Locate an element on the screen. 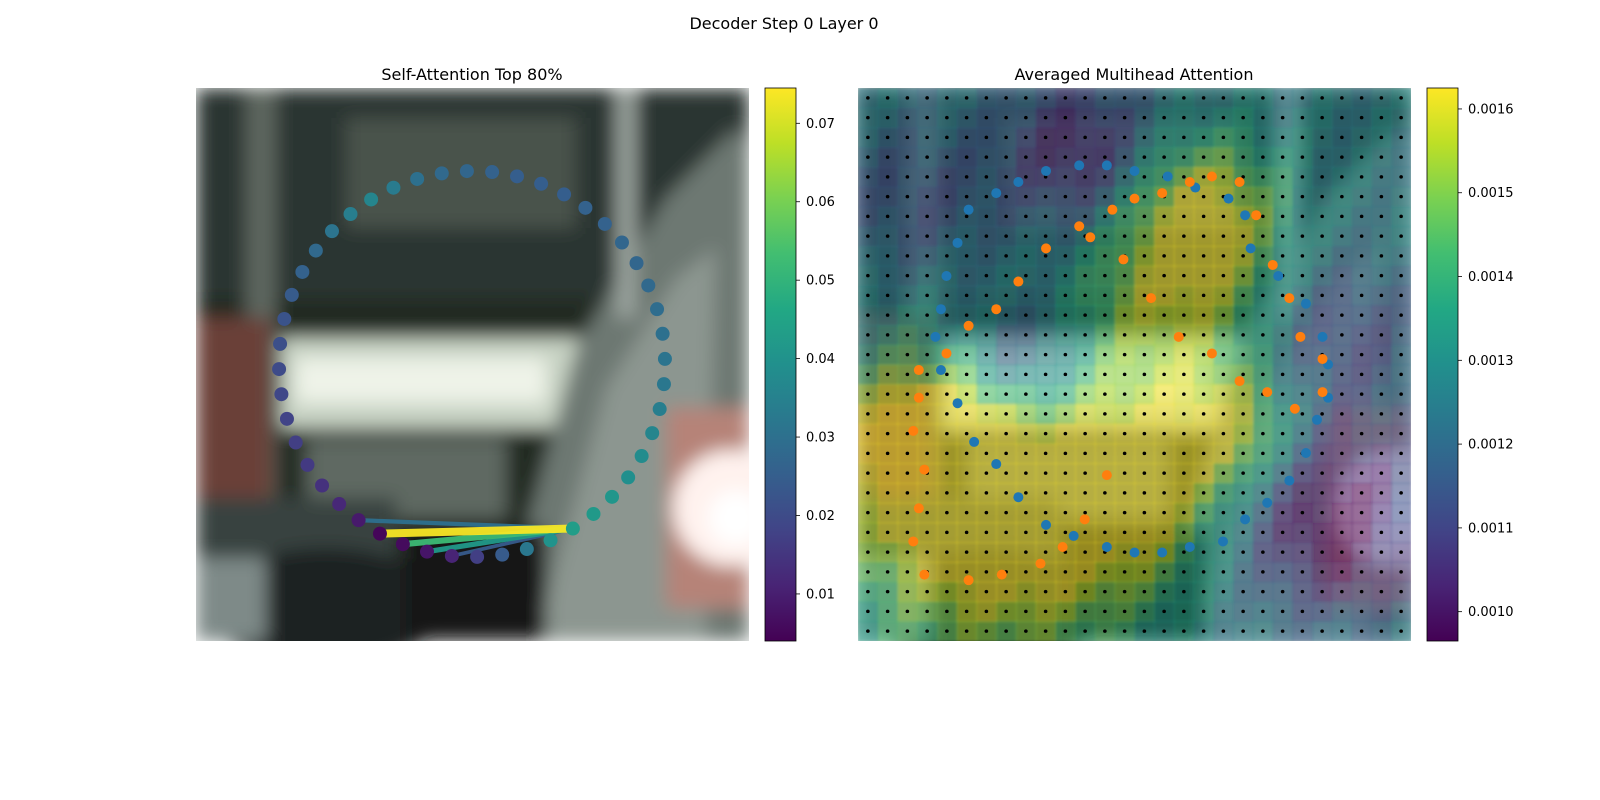  colorbar-tick-label: 0.0015 is located at coordinates (1491, 193).